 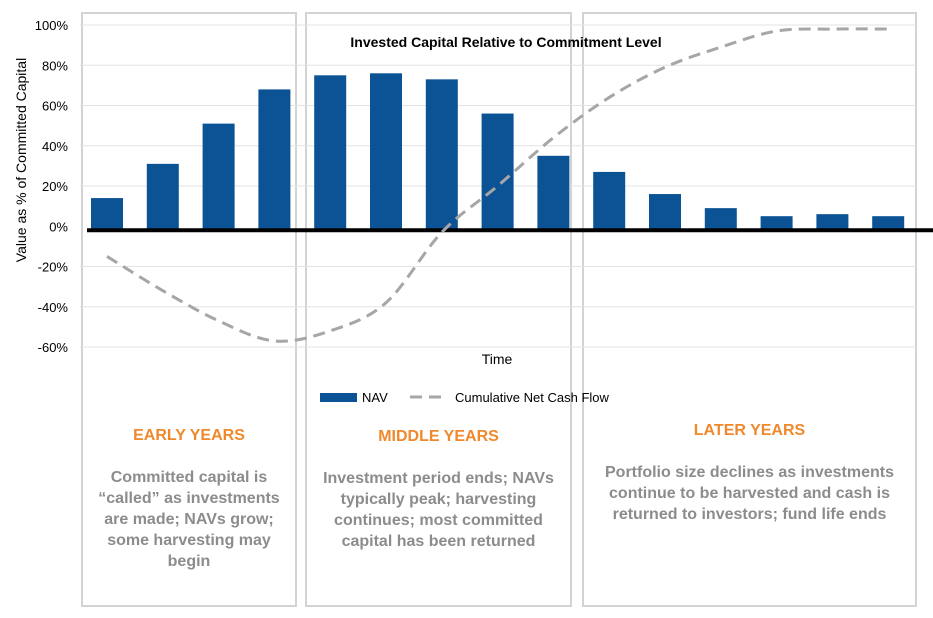 I want to click on legend: NAV Cumulative Net Cash Flow, so click(x=464, y=397).